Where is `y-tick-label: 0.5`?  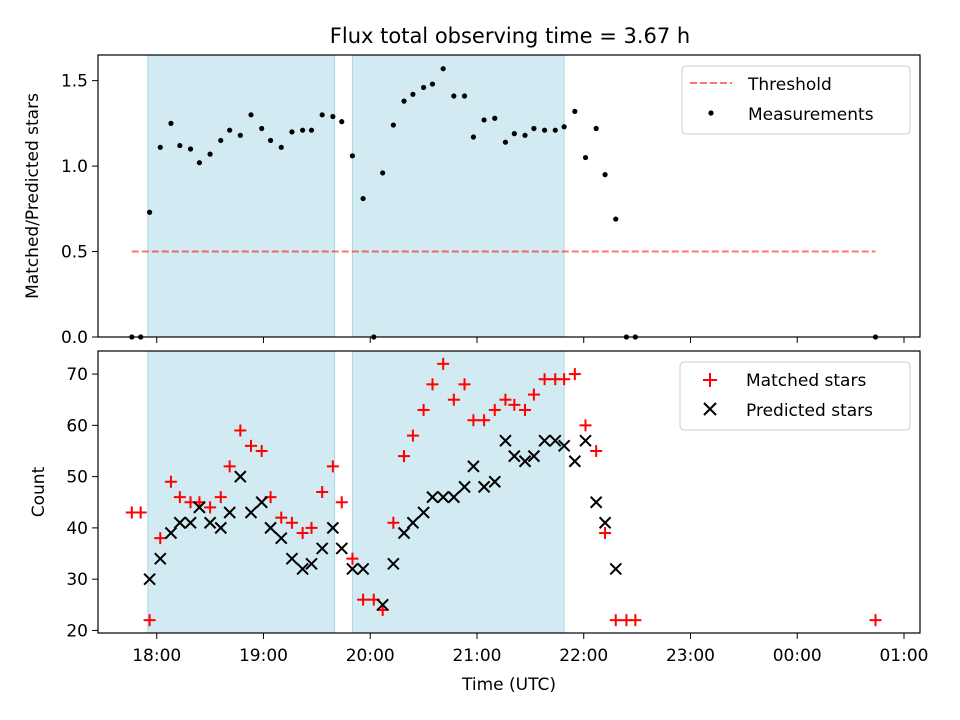 y-tick-label: 0.5 is located at coordinates (74, 253).